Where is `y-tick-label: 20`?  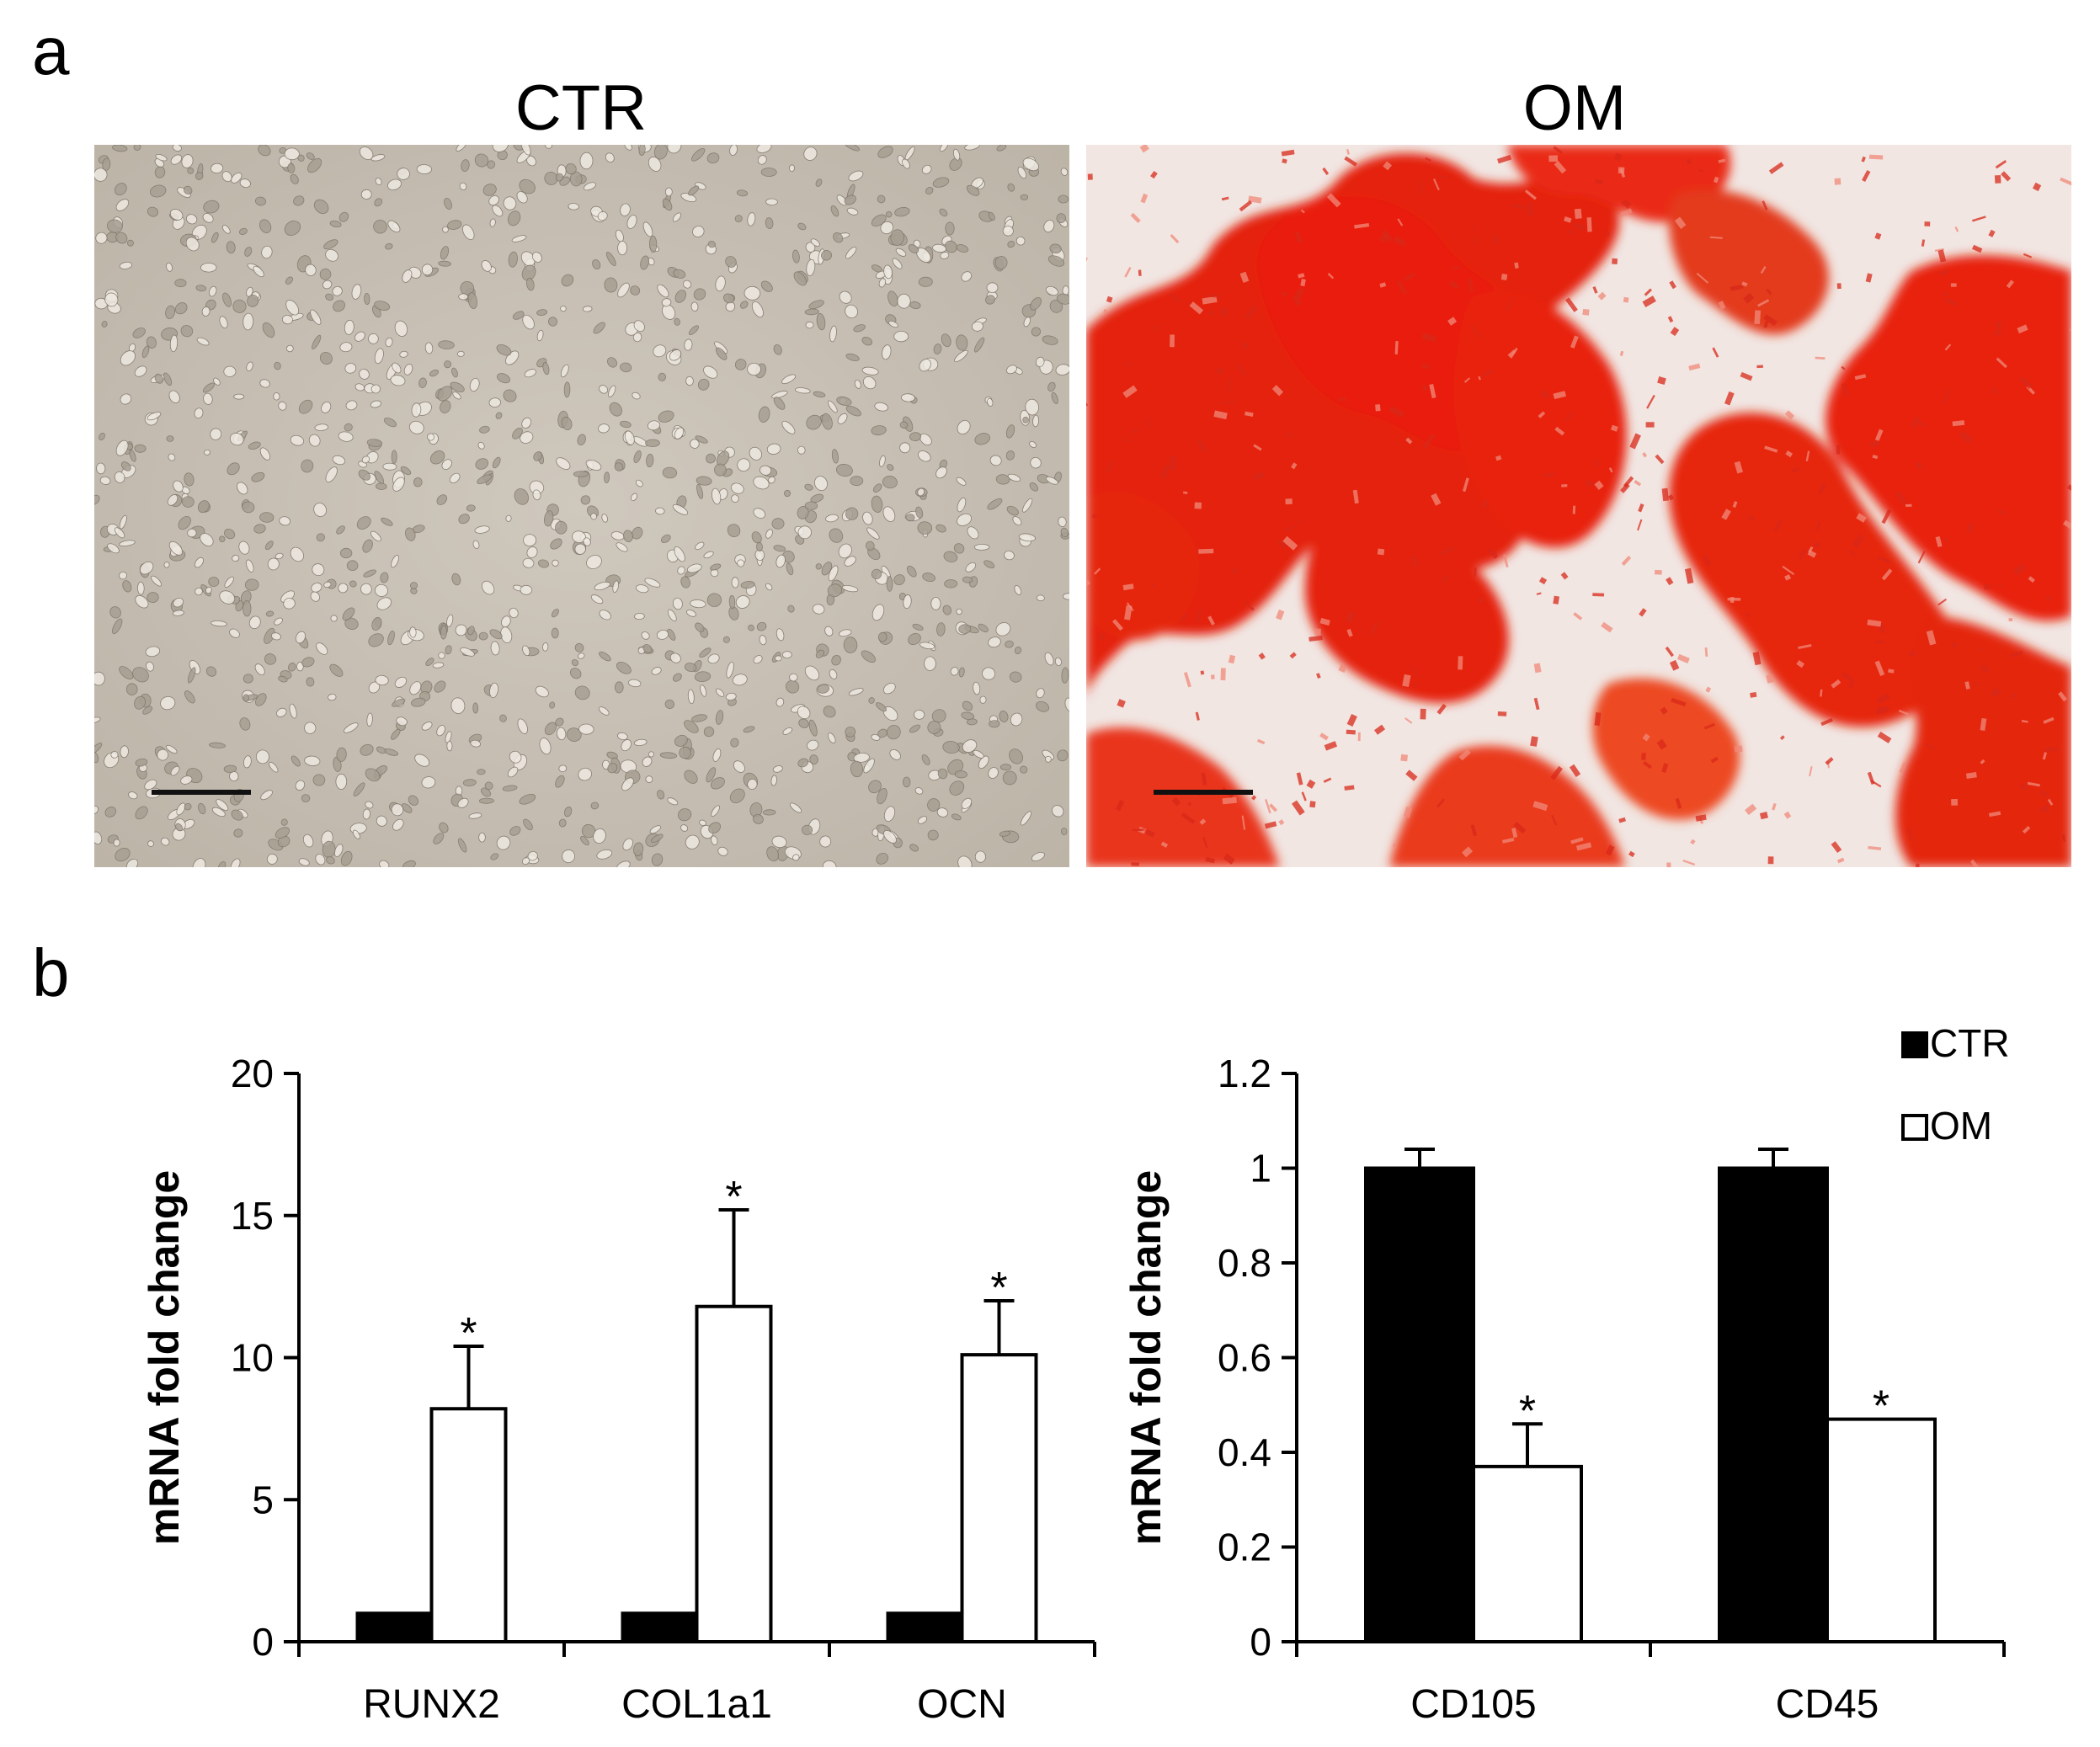 y-tick-label: 20 is located at coordinates (252, 1073).